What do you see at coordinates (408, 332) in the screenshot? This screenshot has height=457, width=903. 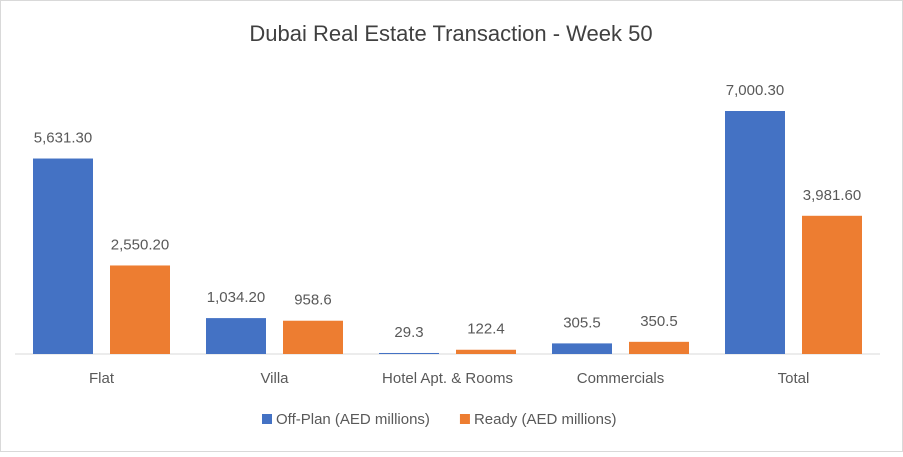 I see `value-label: 29.3` at bounding box center [408, 332].